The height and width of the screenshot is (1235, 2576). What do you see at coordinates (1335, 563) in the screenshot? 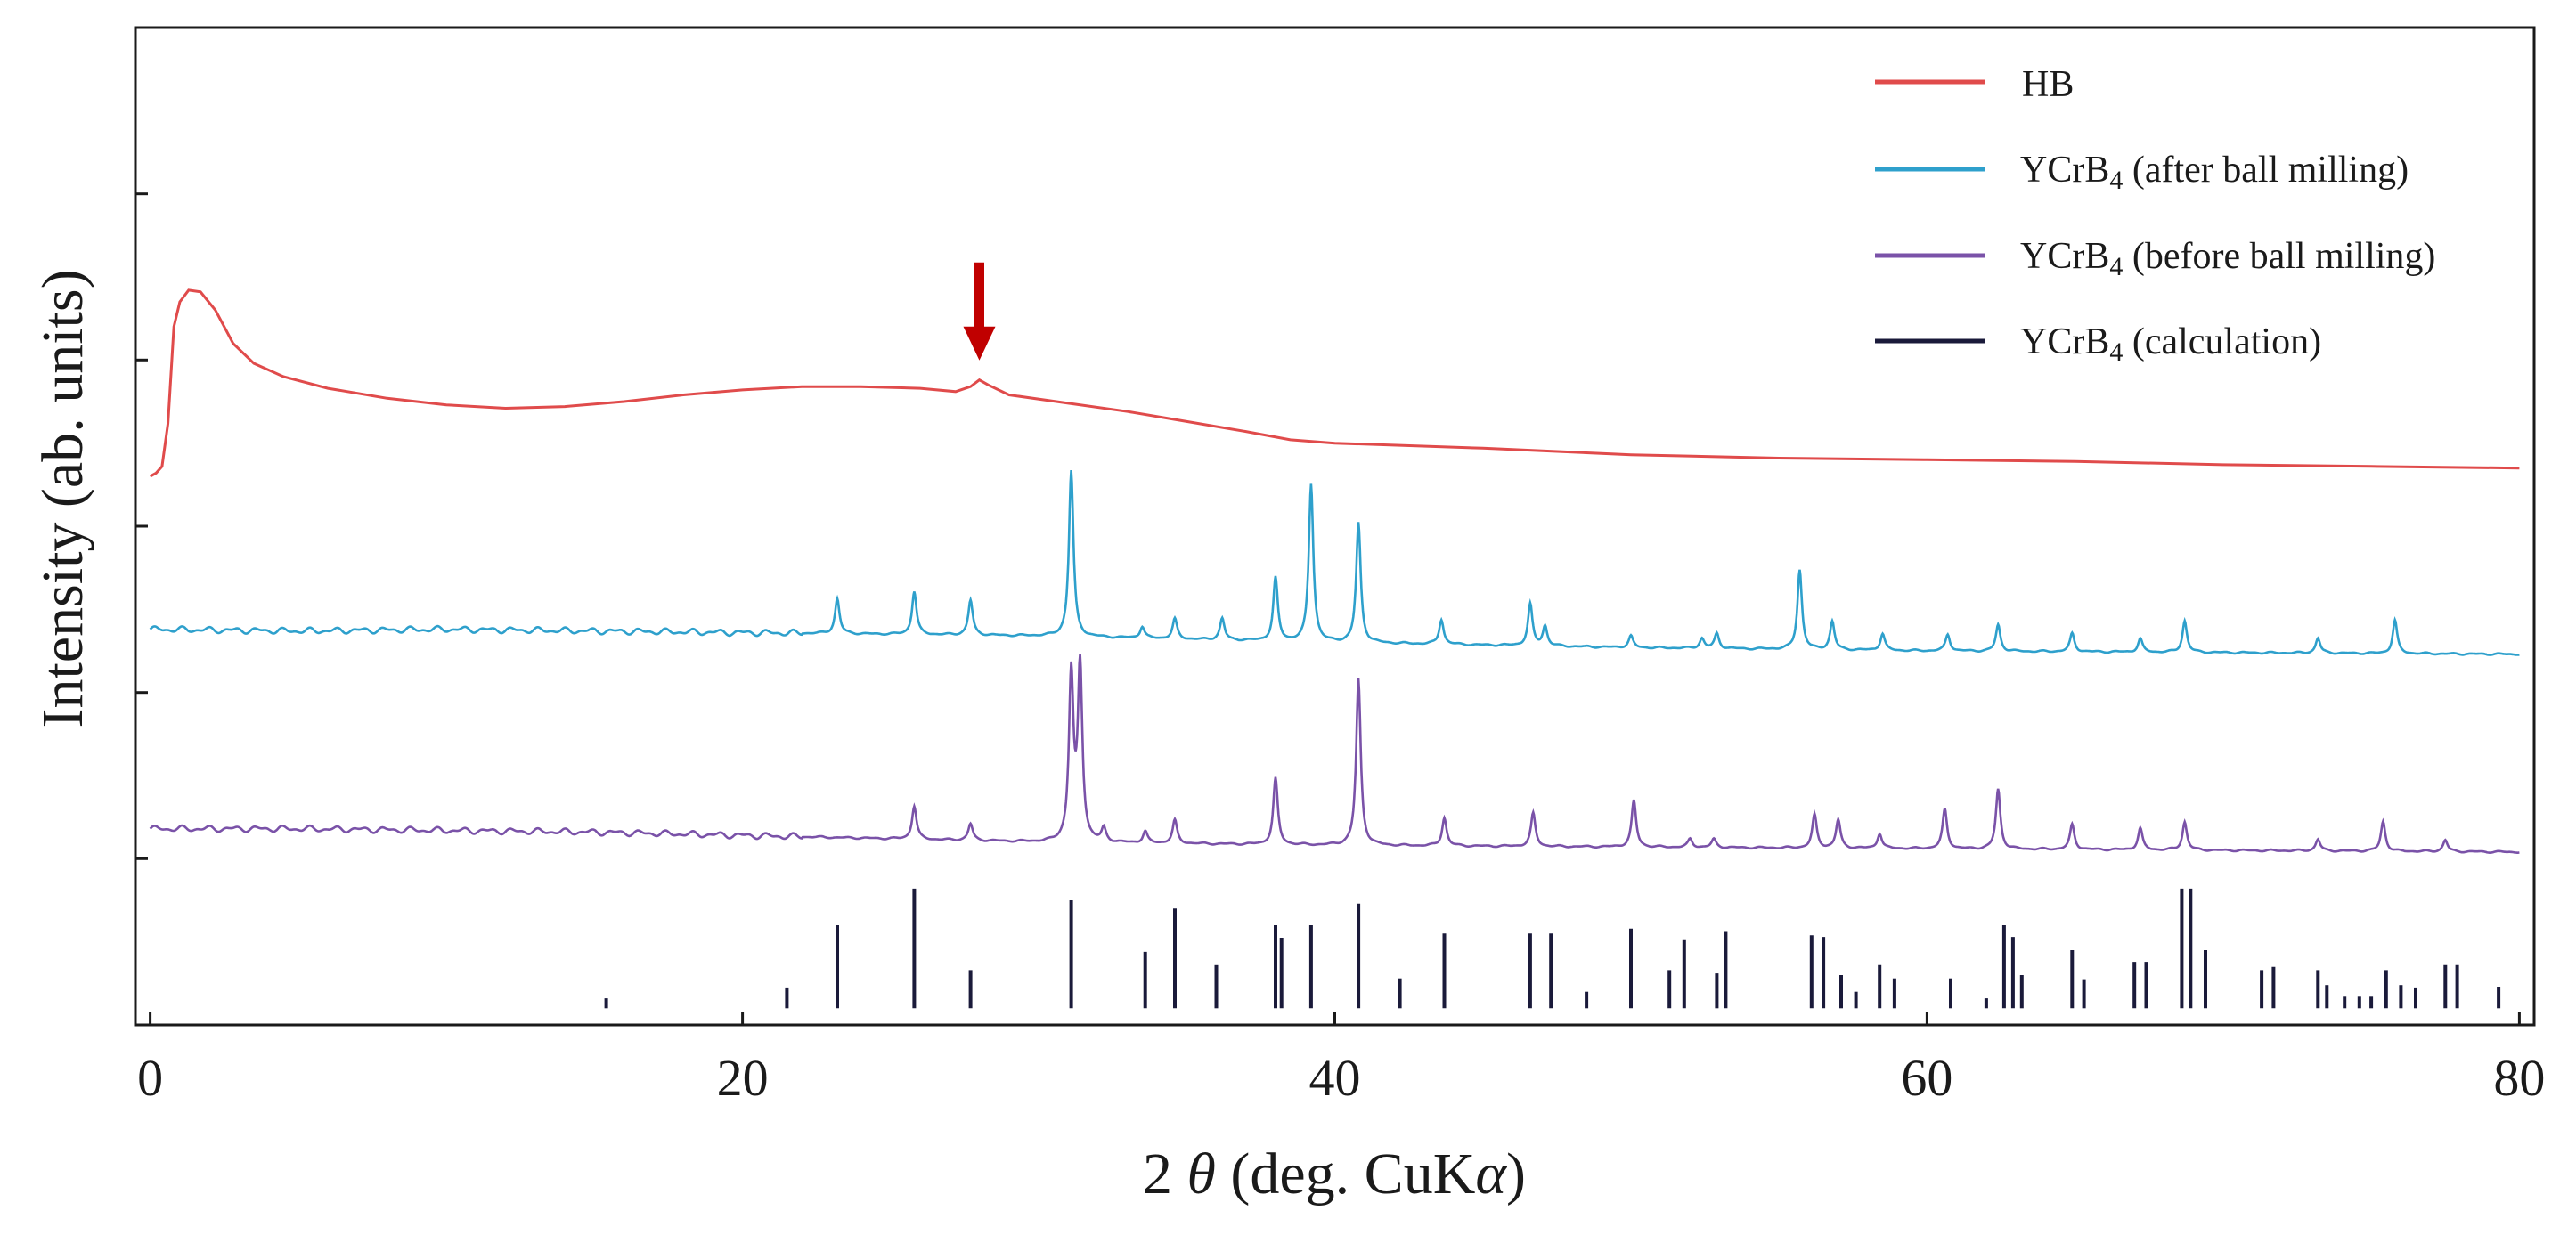
I see `series-line-after` at bounding box center [1335, 563].